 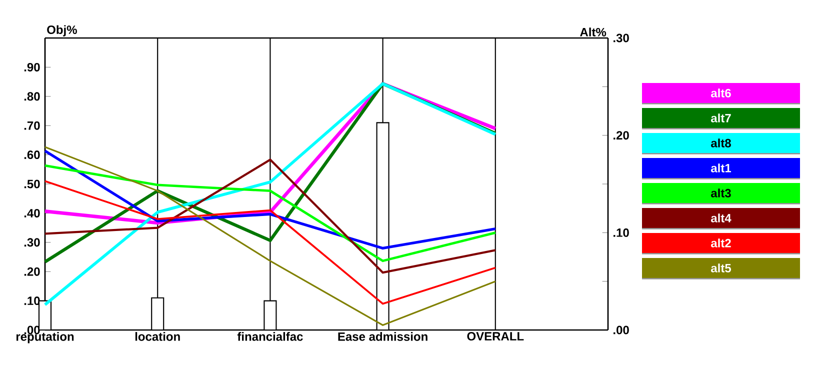 What do you see at coordinates (32, 242) in the screenshot?
I see `y-tick-label: .30` at bounding box center [32, 242].